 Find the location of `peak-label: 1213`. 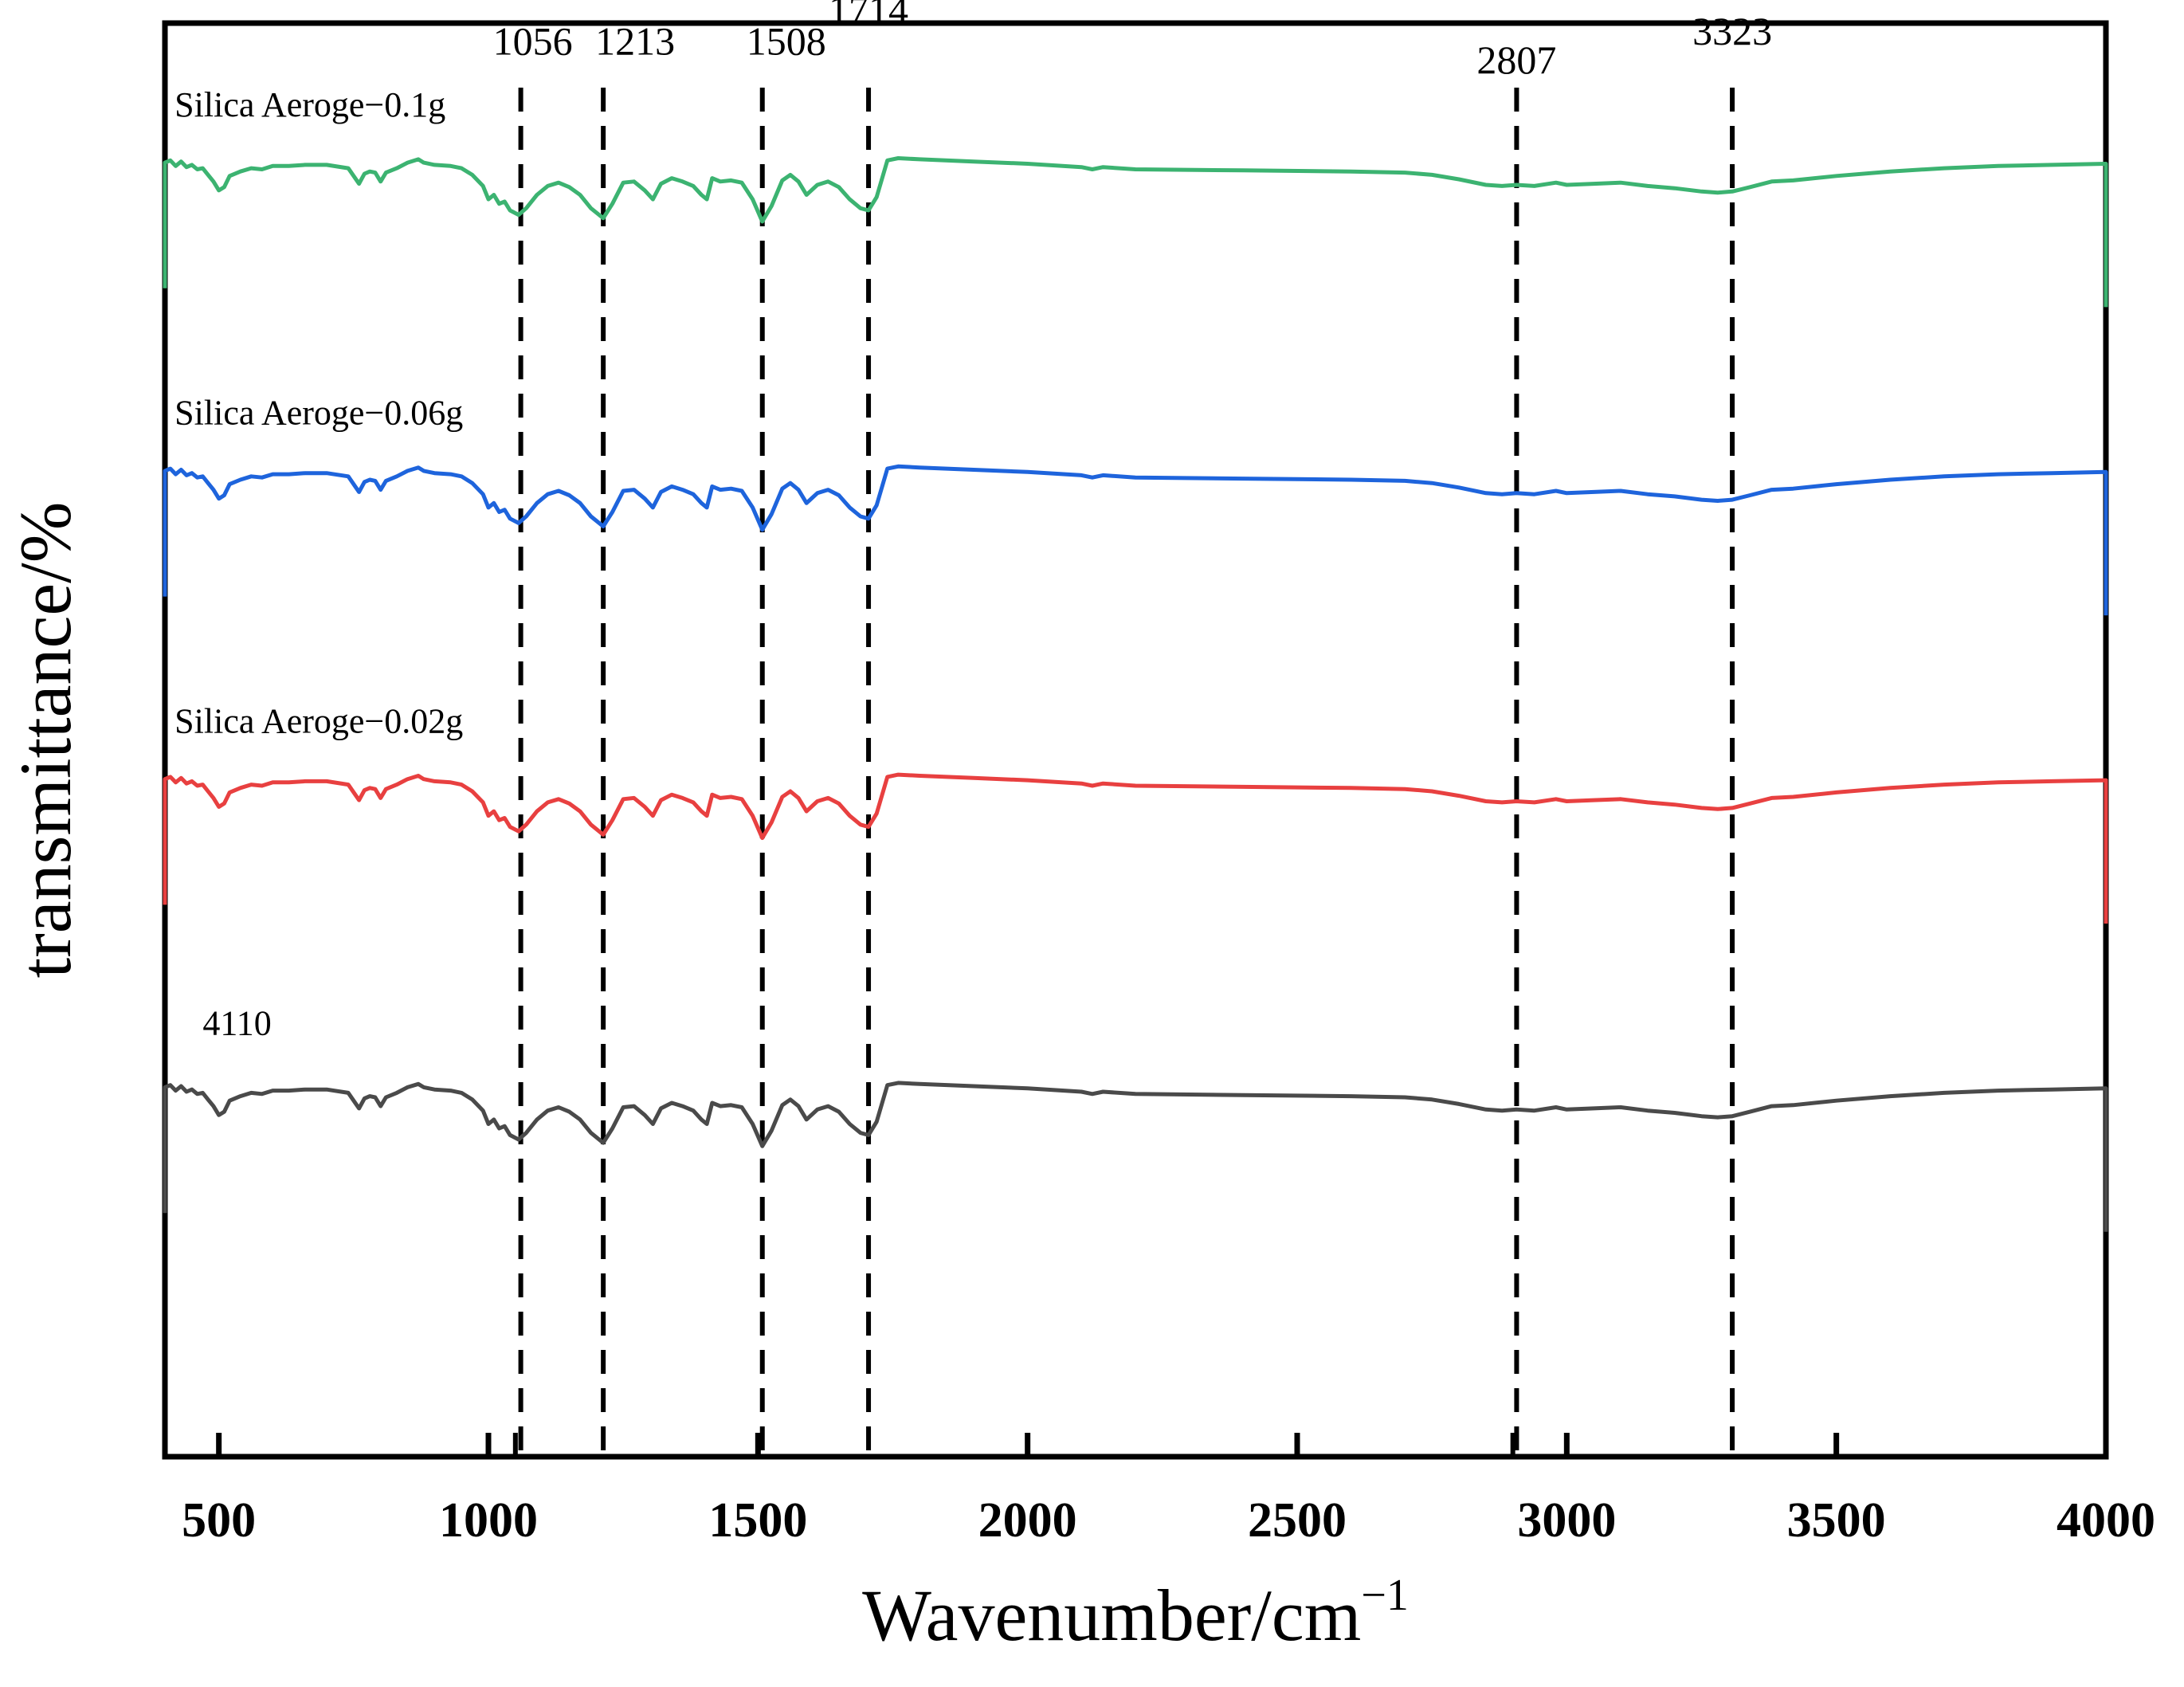

peak-label: 1213 is located at coordinates (635, 42).